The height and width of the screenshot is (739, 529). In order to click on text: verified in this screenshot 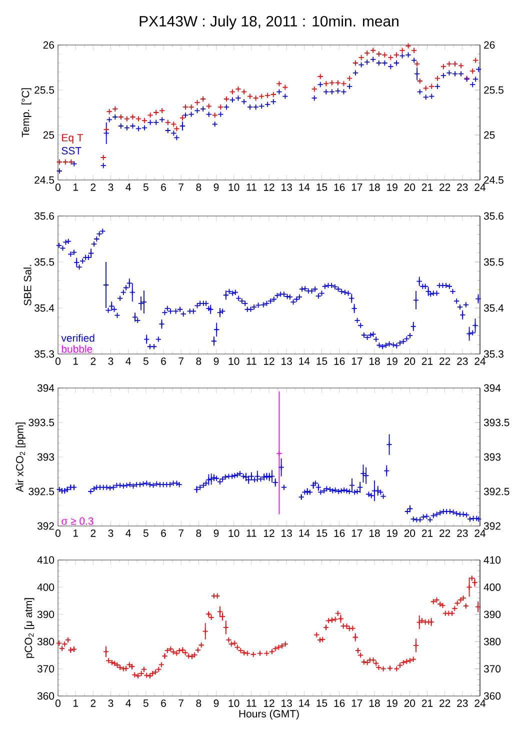, I will do `click(77, 338)`.